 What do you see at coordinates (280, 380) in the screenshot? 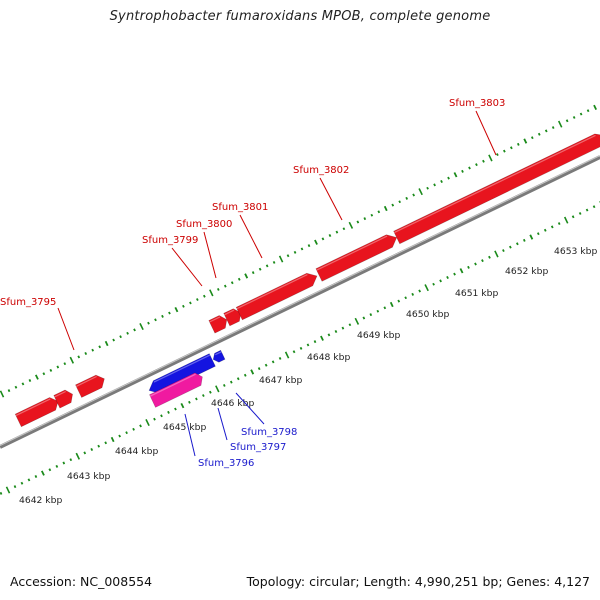
I see `scale-label: 4647 kbp` at bounding box center [280, 380].